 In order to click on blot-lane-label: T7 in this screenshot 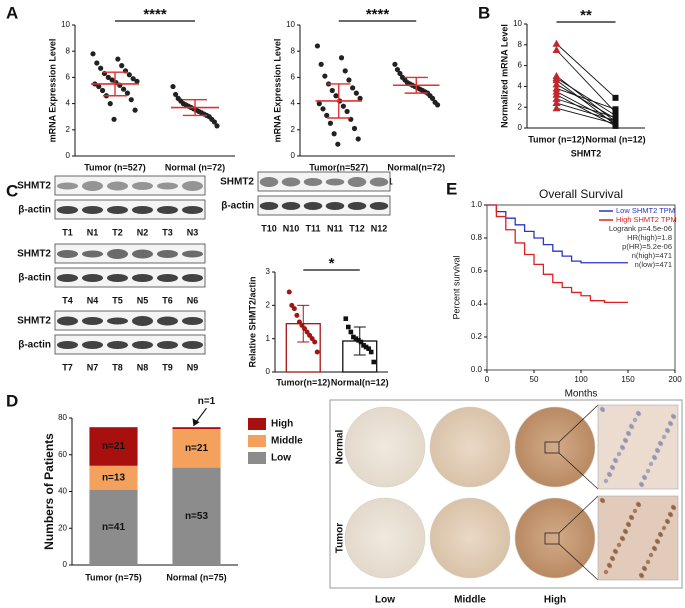, I will do `click(67, 367)`.